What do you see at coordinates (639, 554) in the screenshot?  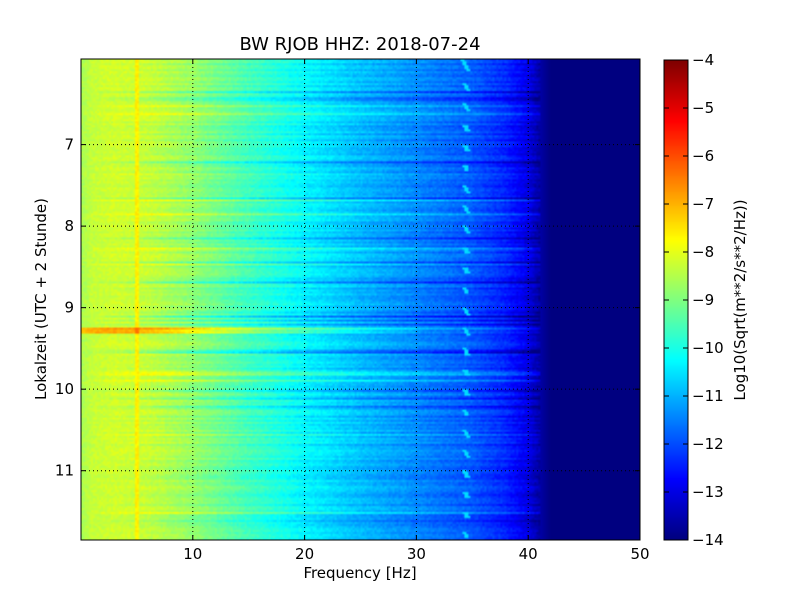 I see `x-tick-label: 50` at bounding box center [639, 554].